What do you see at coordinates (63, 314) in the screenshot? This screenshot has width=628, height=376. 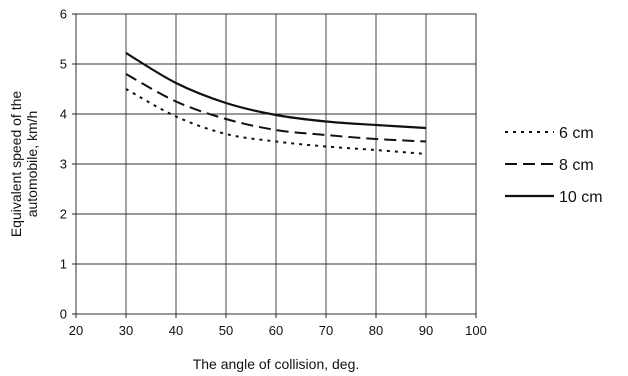 I see `y-tick-label: 0` at bounding box center [63, 314].